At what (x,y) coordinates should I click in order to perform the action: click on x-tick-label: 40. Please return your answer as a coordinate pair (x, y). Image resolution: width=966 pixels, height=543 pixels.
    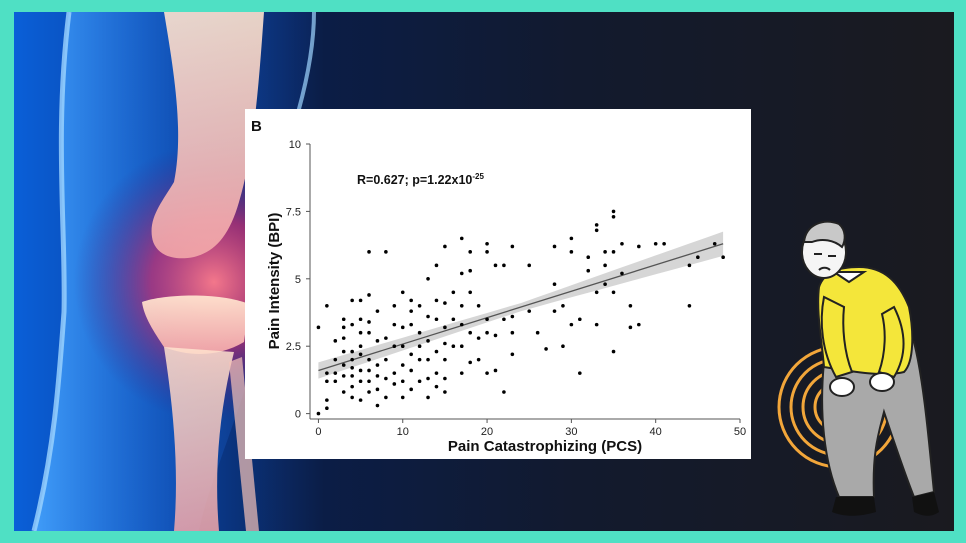
    Looking at the image, I should click on (656, 432).